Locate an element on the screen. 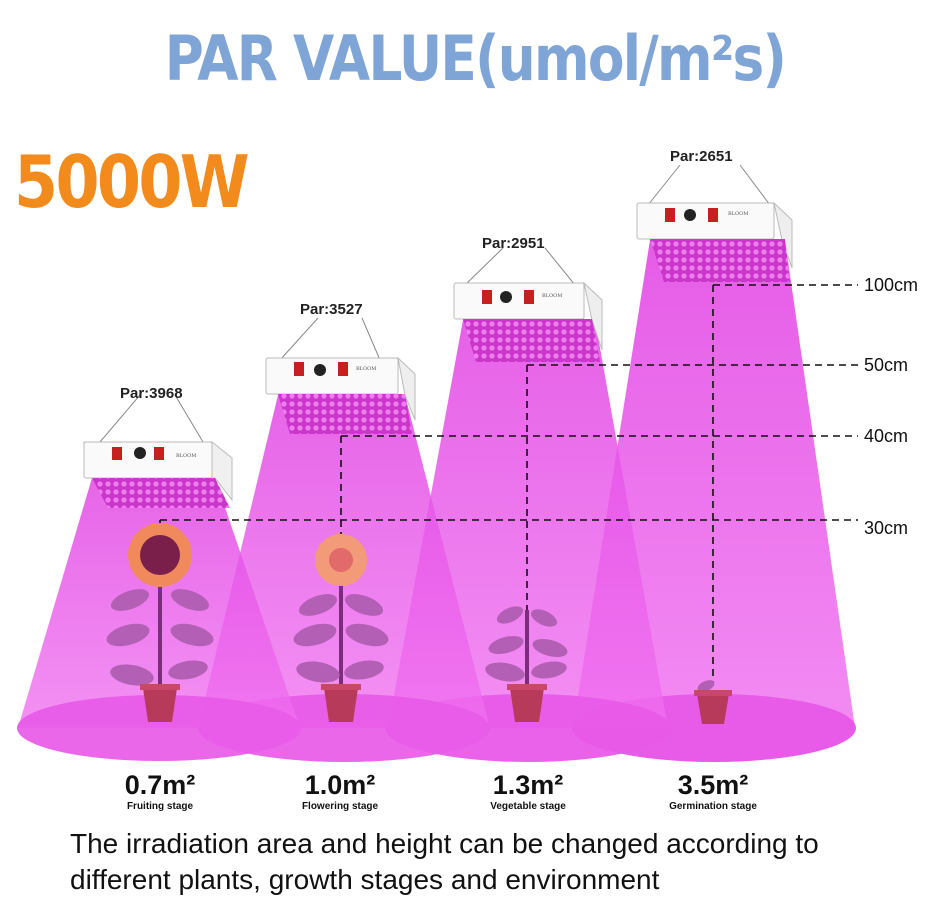  height-label-40cm: 40cm is located at coordinates (886, 436).